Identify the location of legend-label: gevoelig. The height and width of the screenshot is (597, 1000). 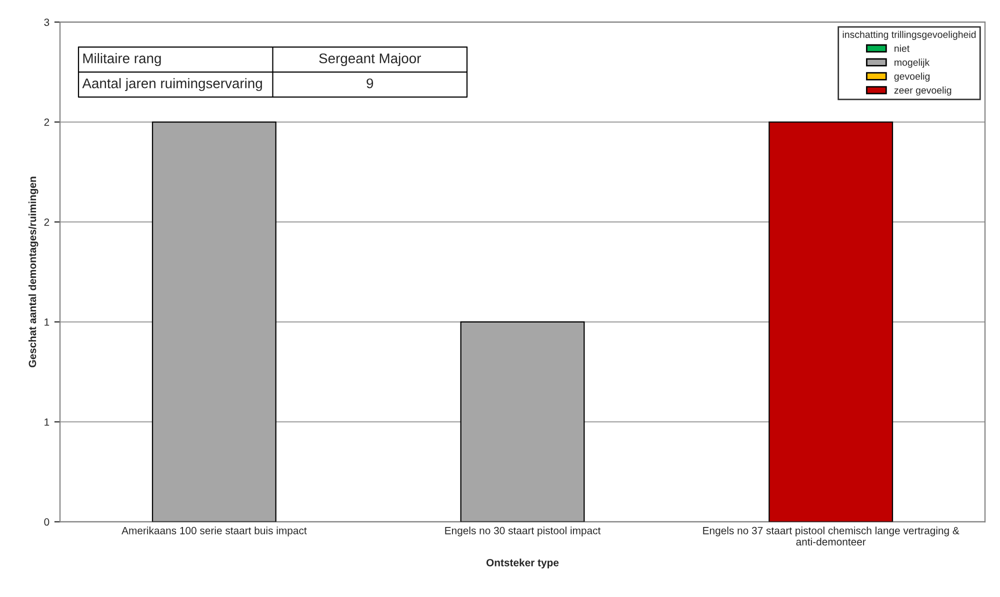
(912, 77).